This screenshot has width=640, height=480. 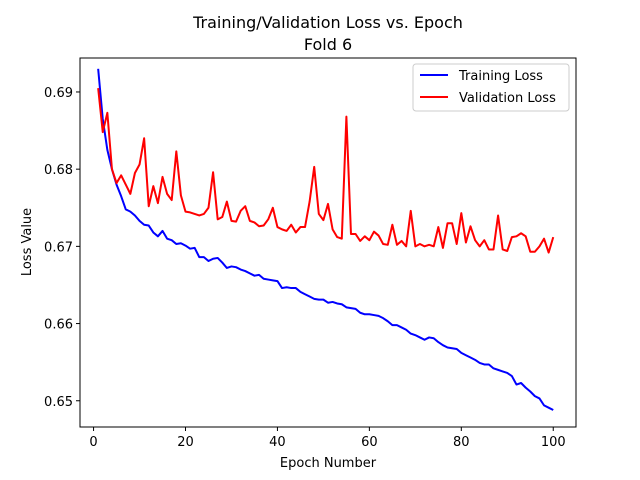 I want to click on x-axis-ticks: 0 20 40 60 80 100, so click(x=327, y=438).